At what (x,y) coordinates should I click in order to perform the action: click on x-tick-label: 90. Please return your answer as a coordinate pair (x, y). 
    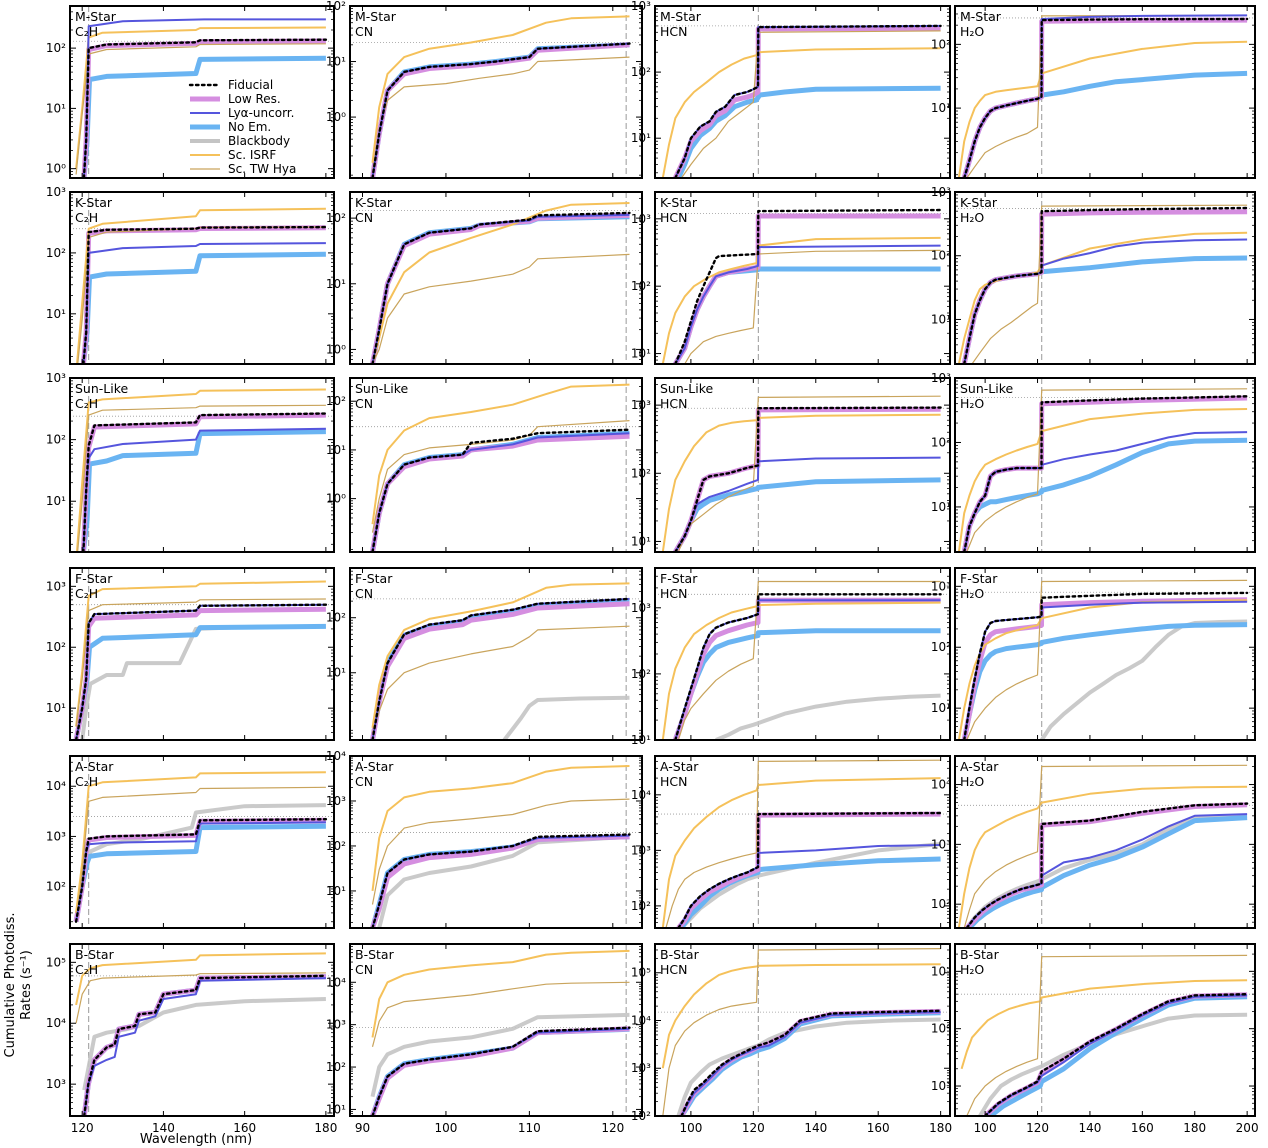
    Looking at the image, I should click on (362, 1128).